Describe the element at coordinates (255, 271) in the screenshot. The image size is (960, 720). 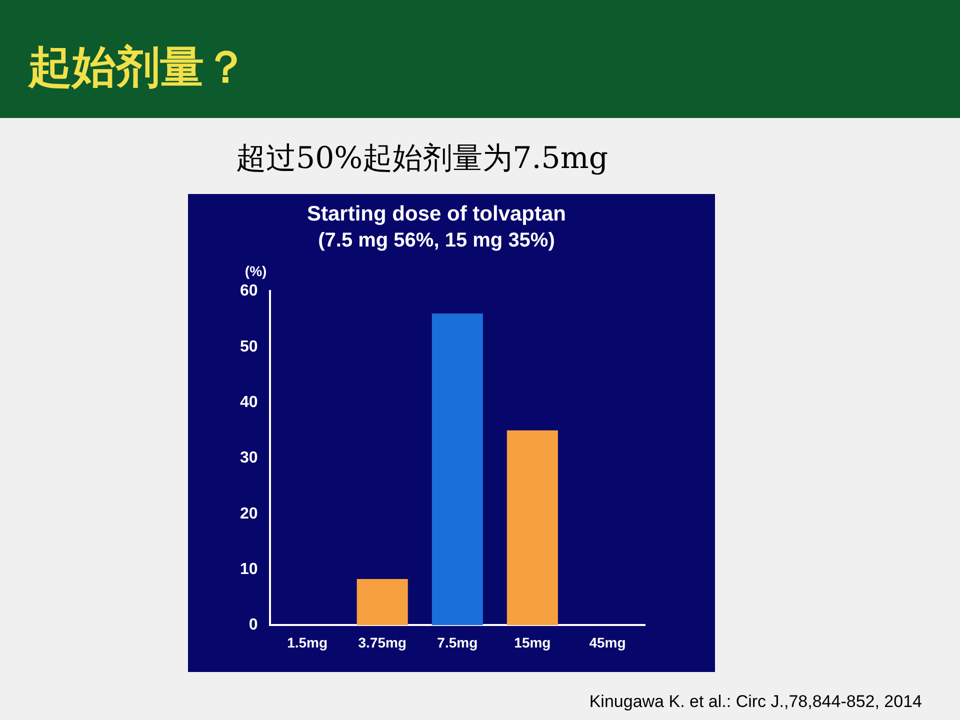
I see `y-axis-title: (%)` at that location.